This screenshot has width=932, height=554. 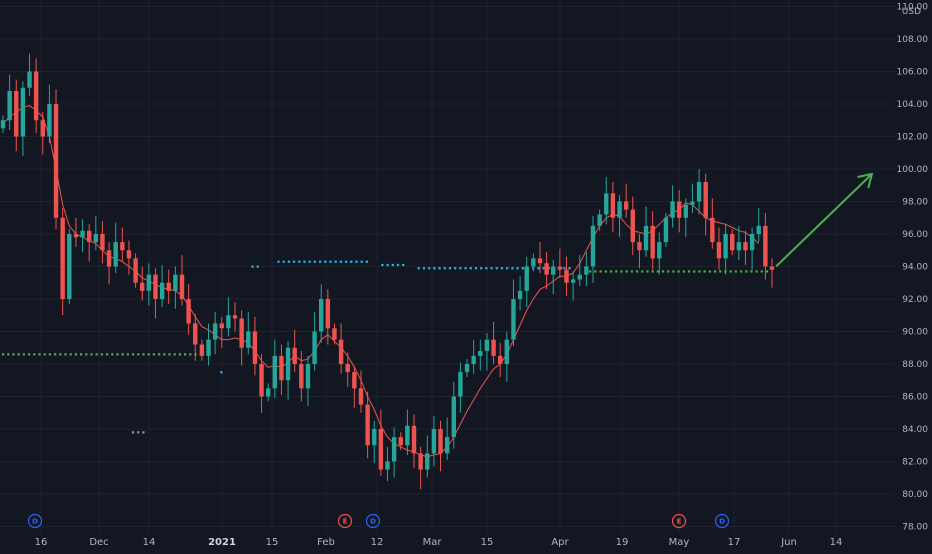 I want to click on event-circle, so click(x=373, y=521).